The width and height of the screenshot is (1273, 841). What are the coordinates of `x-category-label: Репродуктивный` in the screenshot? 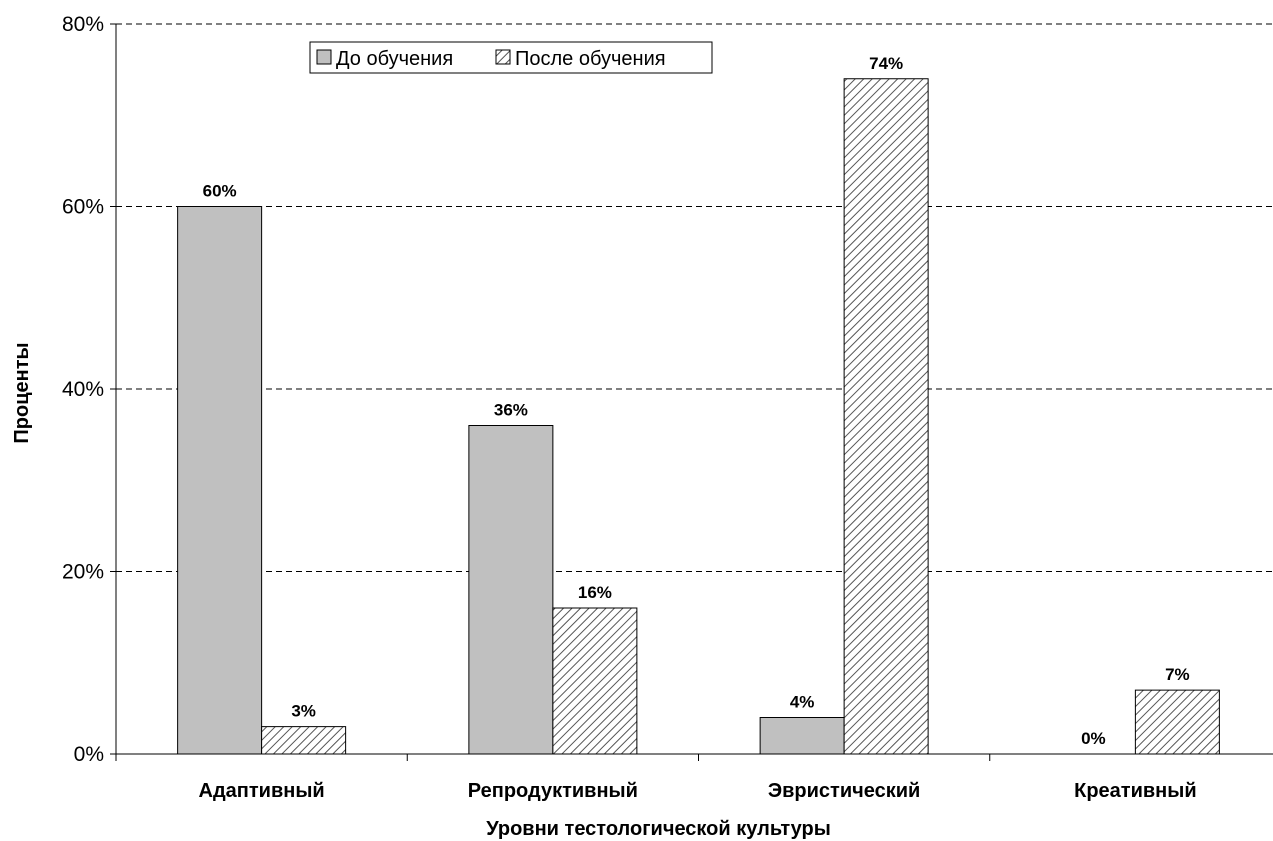 It's located at (553, 791).